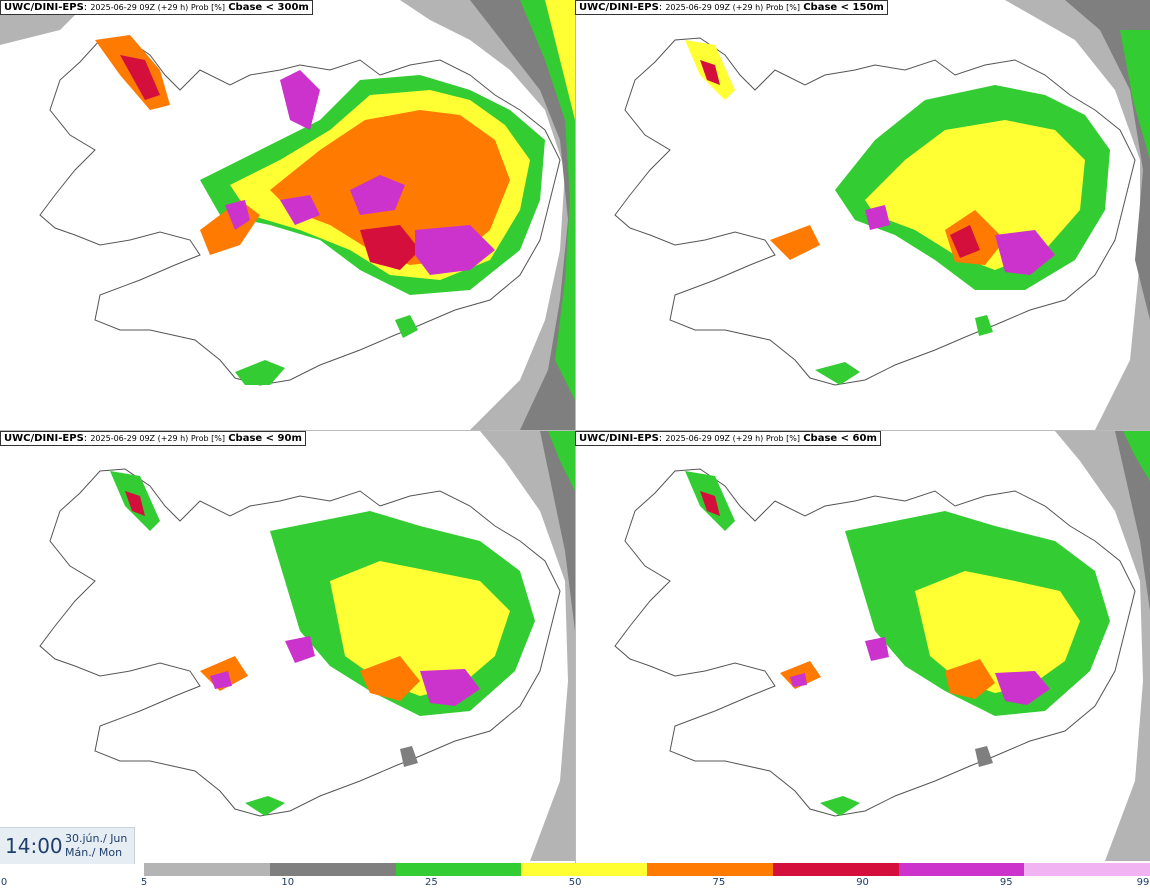 This screenshot has height=891, width=1150. I want to click on colorbar-tick-label: 10, so click(288, 882).